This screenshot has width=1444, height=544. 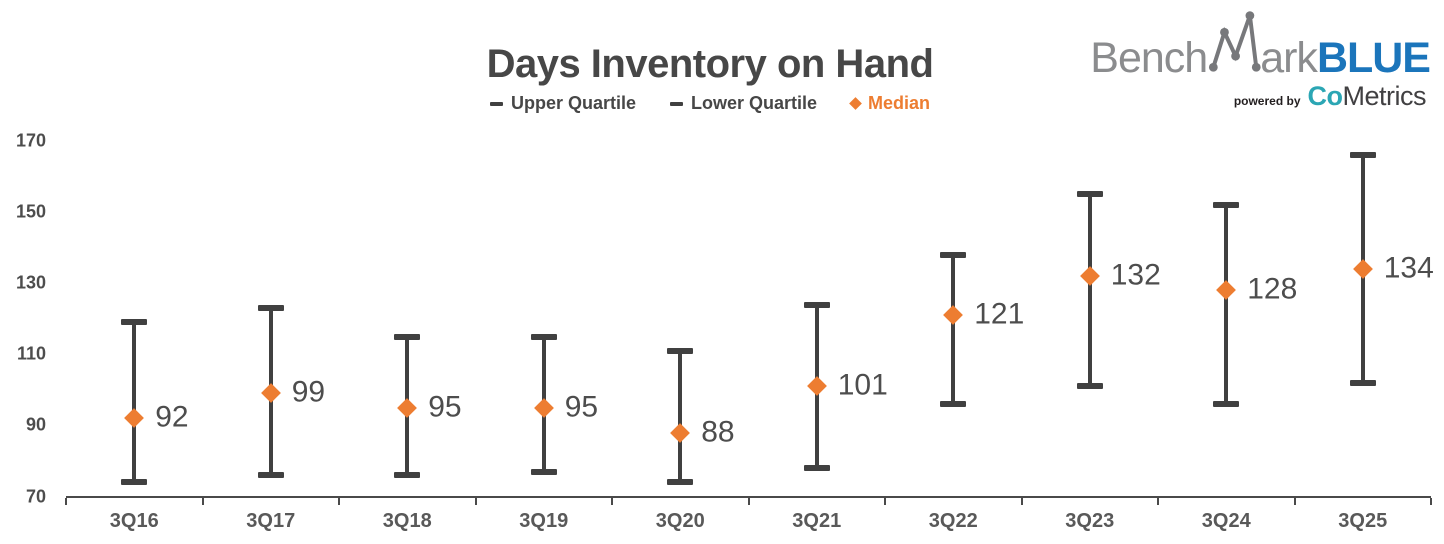 What do you see at coordinates (862, 385) in the screenshot?
I see `median-value-label: 101` at bounding box center [862, 385].